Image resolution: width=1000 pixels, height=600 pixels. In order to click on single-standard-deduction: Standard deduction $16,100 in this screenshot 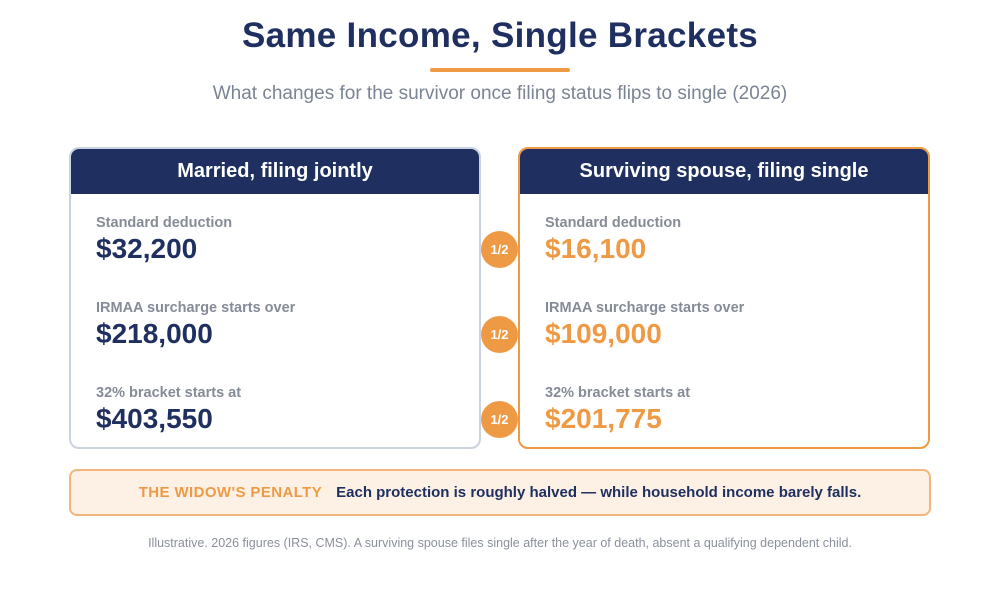, I will do `click(613, 240)`.